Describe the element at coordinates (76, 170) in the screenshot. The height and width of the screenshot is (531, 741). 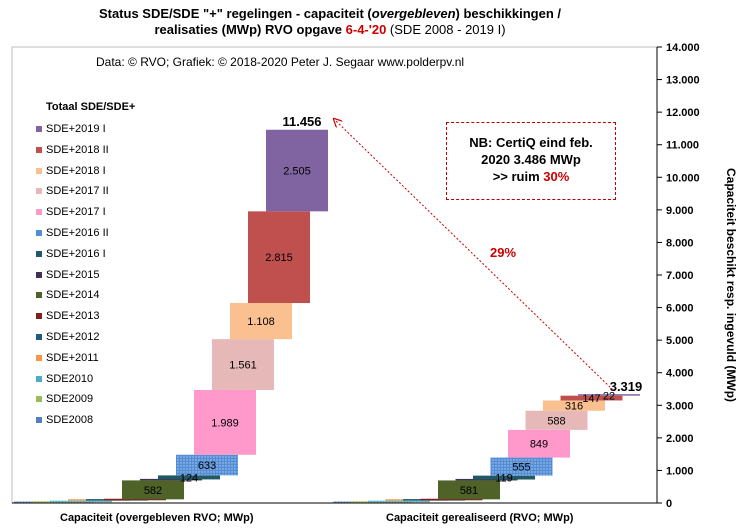
I see `legend-label: SDE+2018 I` at that location.